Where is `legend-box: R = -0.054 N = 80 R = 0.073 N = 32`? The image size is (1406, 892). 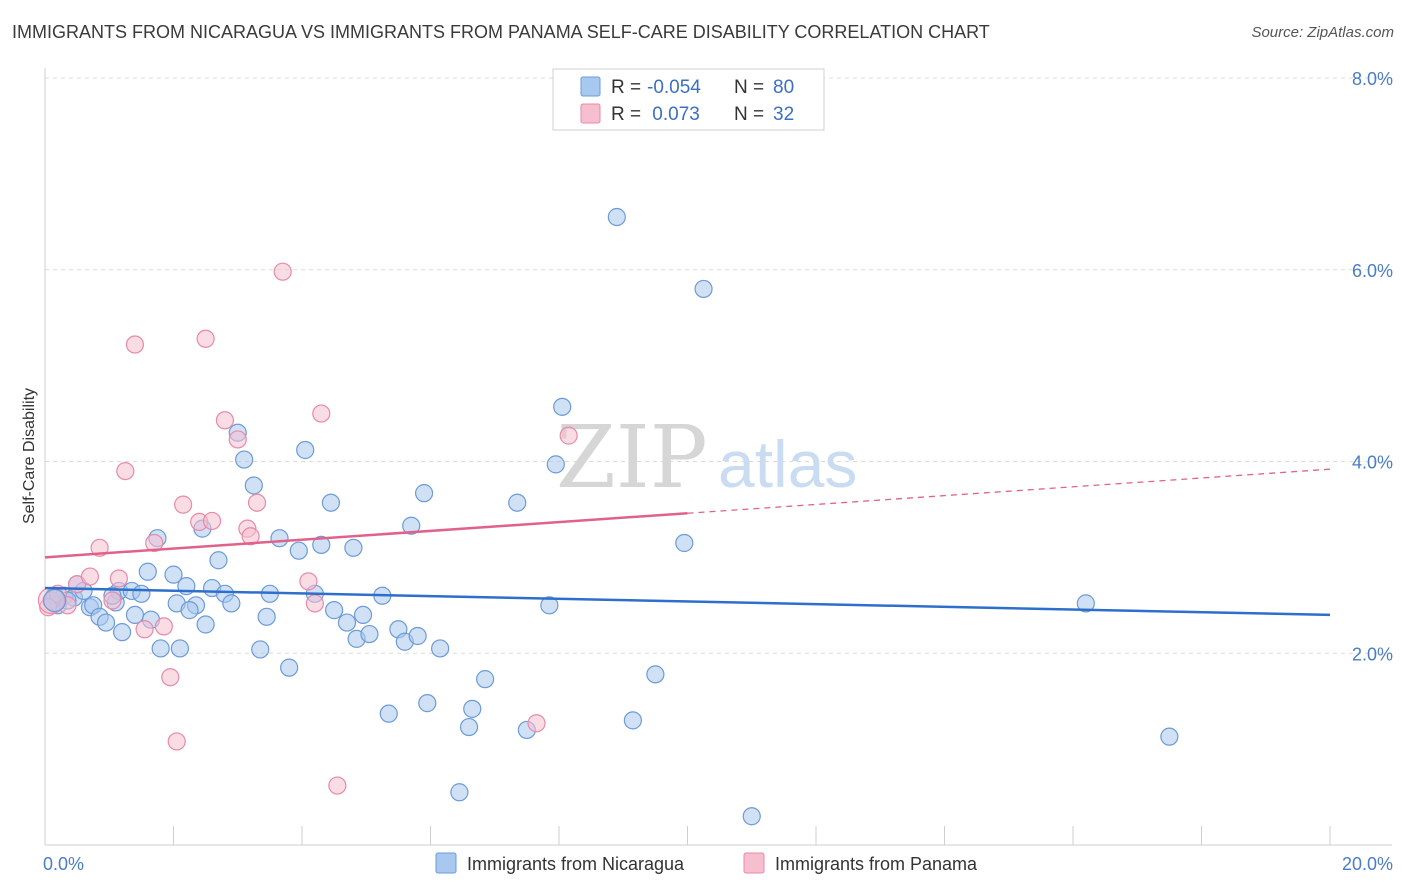 legend-box: R = -0.054 N = 80 R = 0.073 N = 32 is located at coordinates (688, 99).